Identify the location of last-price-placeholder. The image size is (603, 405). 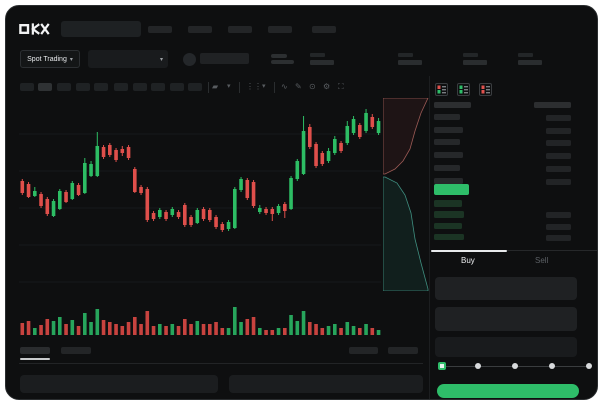
(224, 58).